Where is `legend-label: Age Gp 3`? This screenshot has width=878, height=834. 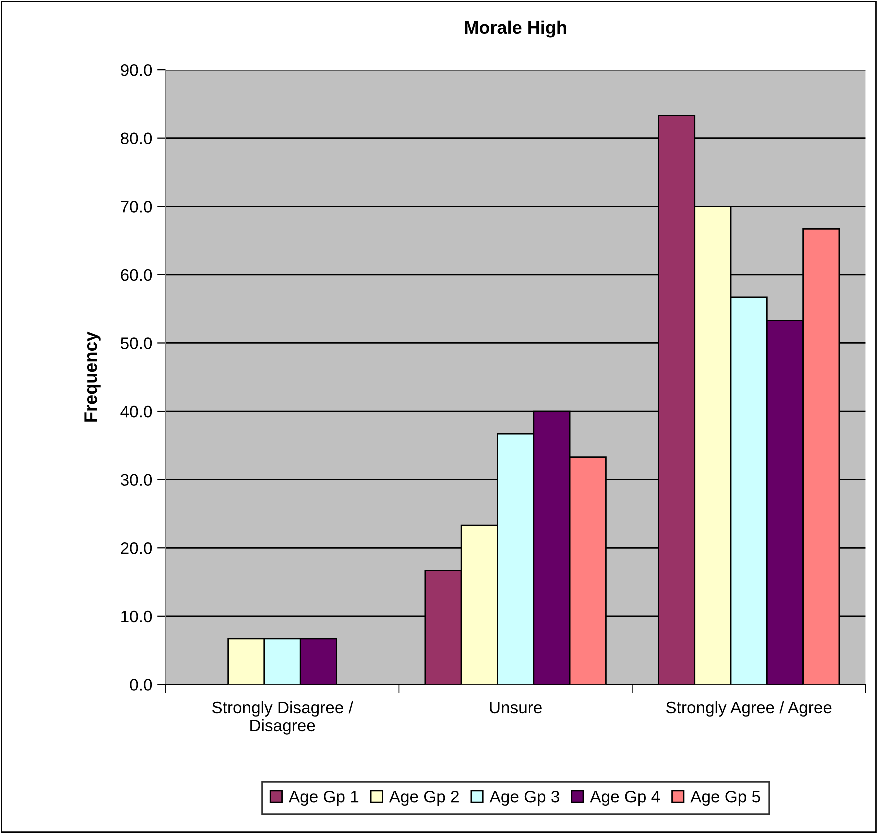
legend-label: Age Gp 3 is located at coordinates (525, 798).